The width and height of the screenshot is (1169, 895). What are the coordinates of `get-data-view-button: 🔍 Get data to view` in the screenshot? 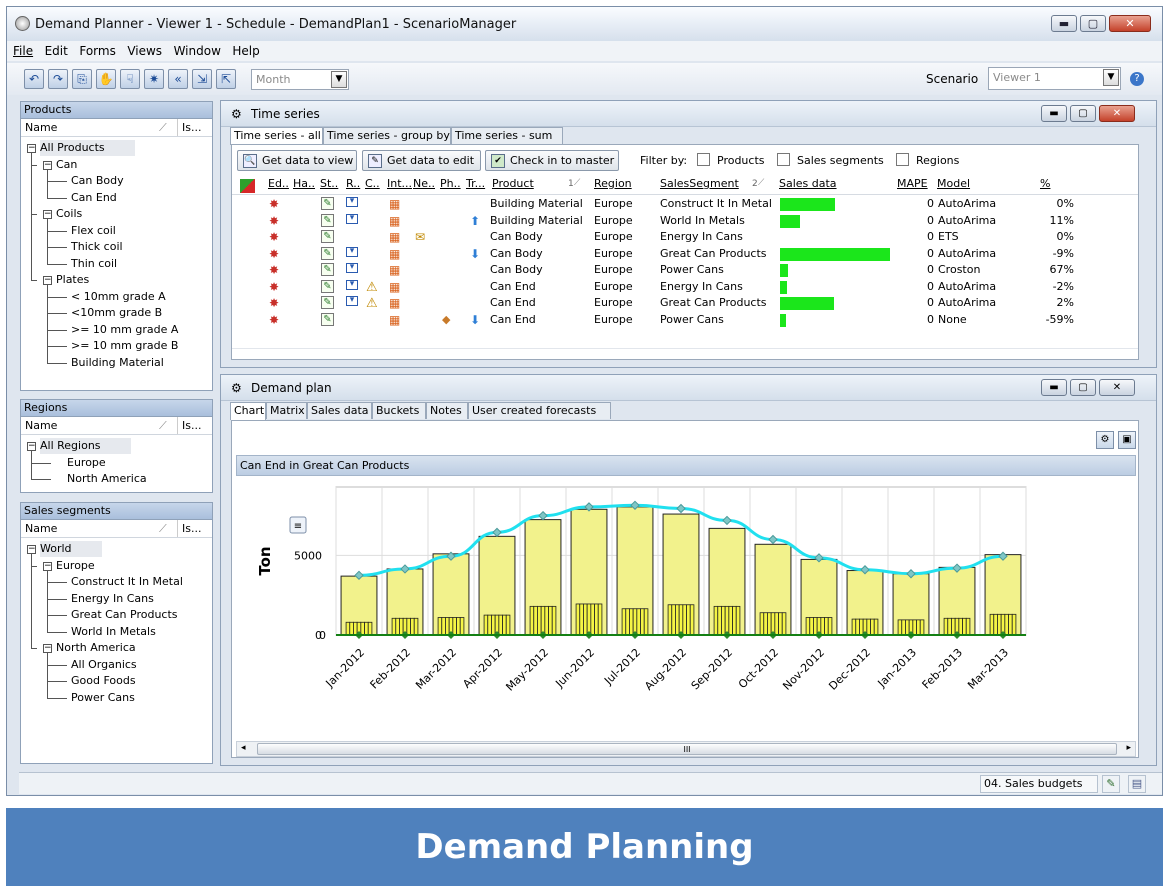 It's located at (297, 160).